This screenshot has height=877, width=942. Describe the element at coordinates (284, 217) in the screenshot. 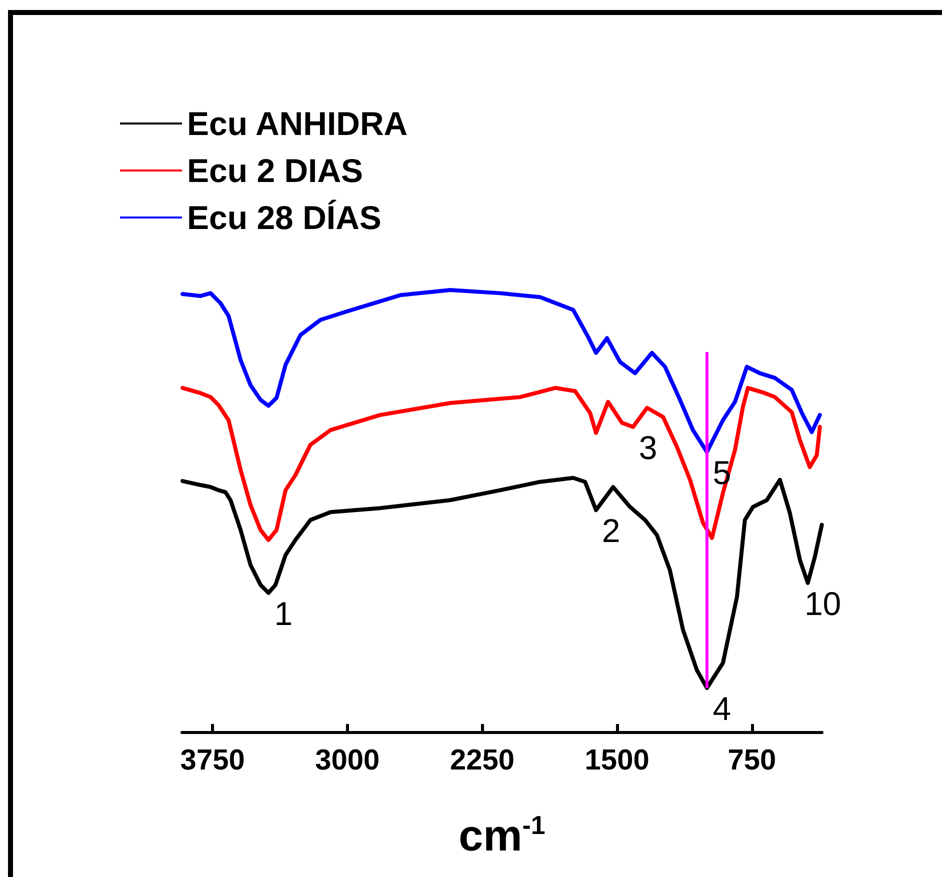

I see `legend-label: Ecu 28 DÍAS` at that location.